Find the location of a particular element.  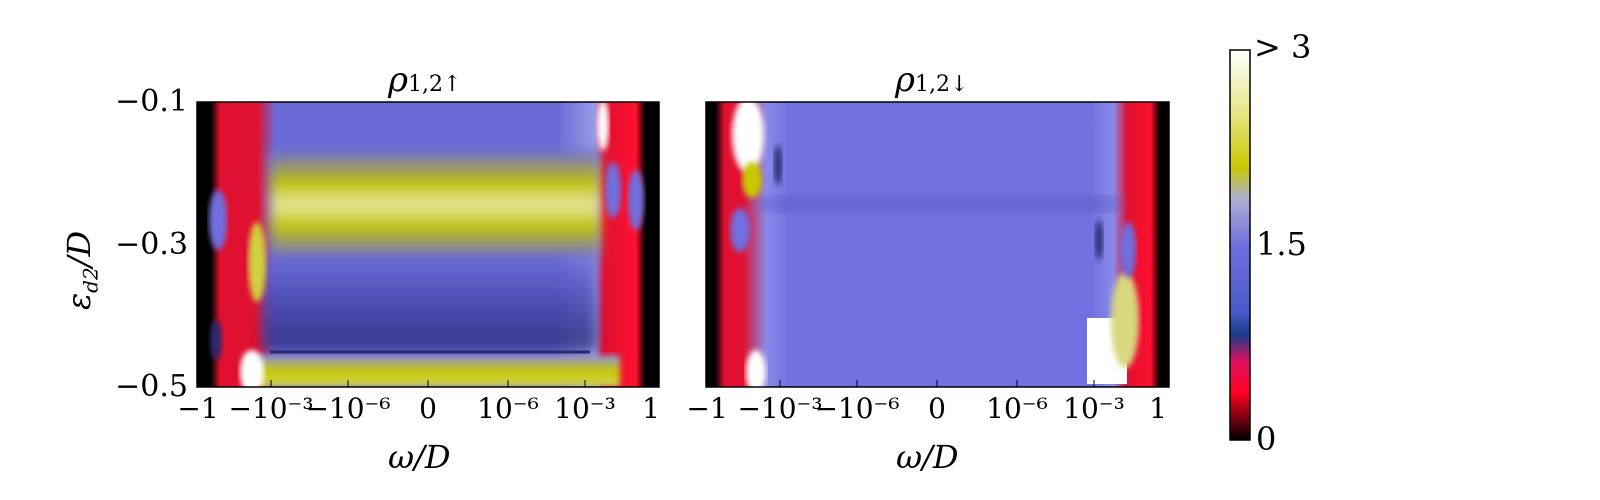

colorbar-min-label: 0 is located at coordinates (1266, 439).